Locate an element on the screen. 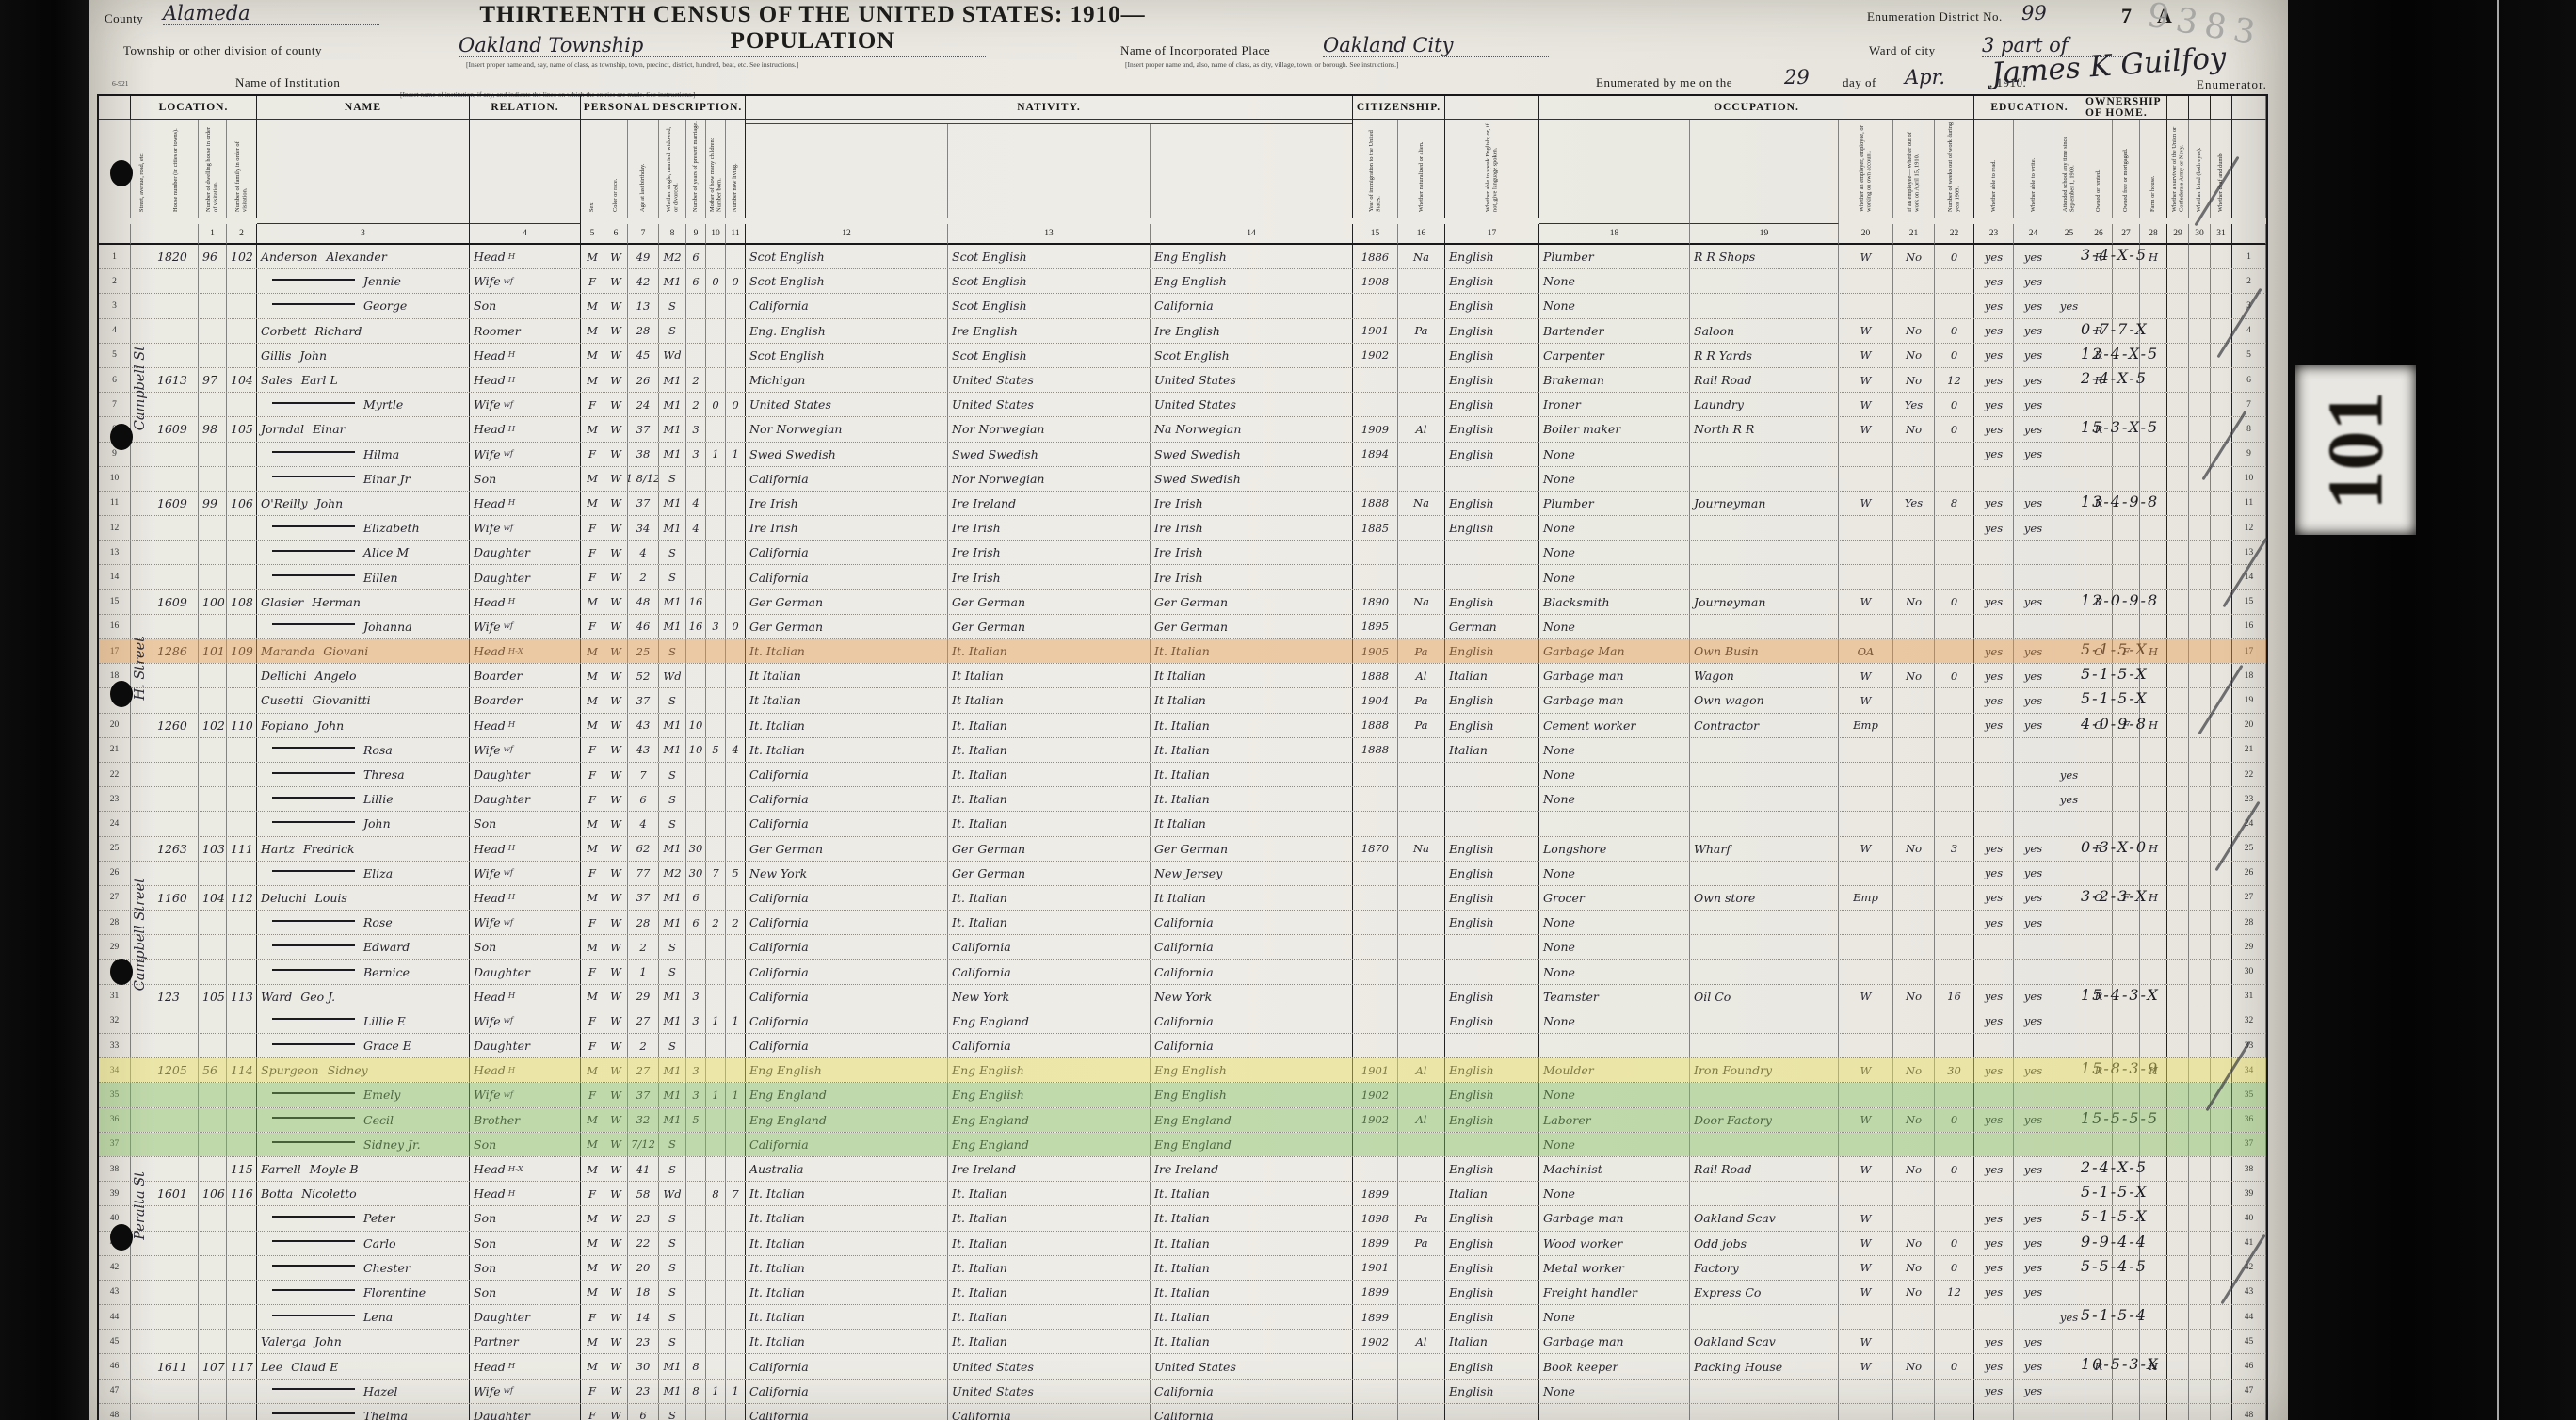 The height and width of the screenshot is (1420, 2576). cell-sex: M is located at coordinates (592, 355).